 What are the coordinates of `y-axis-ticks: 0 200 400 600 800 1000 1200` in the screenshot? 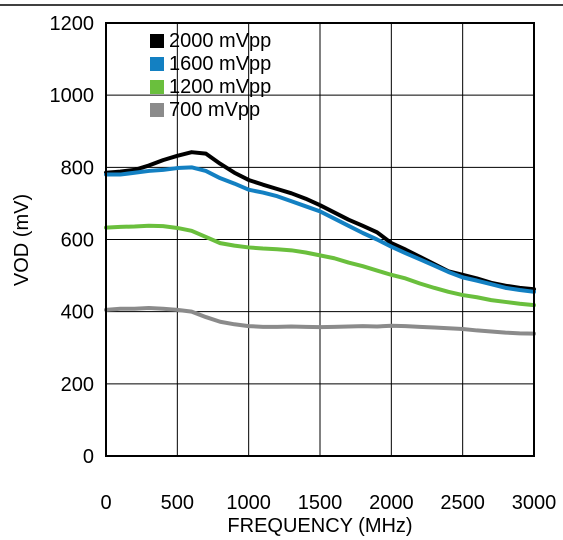 It's located at (72, 240).